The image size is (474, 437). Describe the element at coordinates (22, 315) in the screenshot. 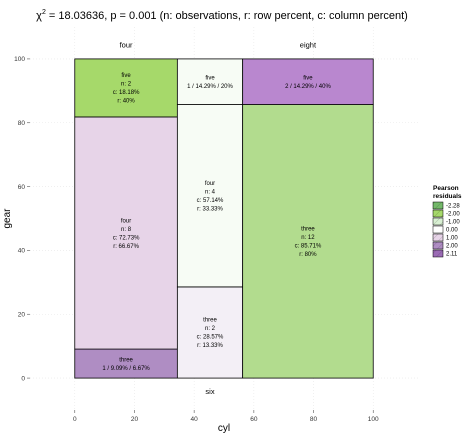

I see `y-tick-label: 20` at that location.